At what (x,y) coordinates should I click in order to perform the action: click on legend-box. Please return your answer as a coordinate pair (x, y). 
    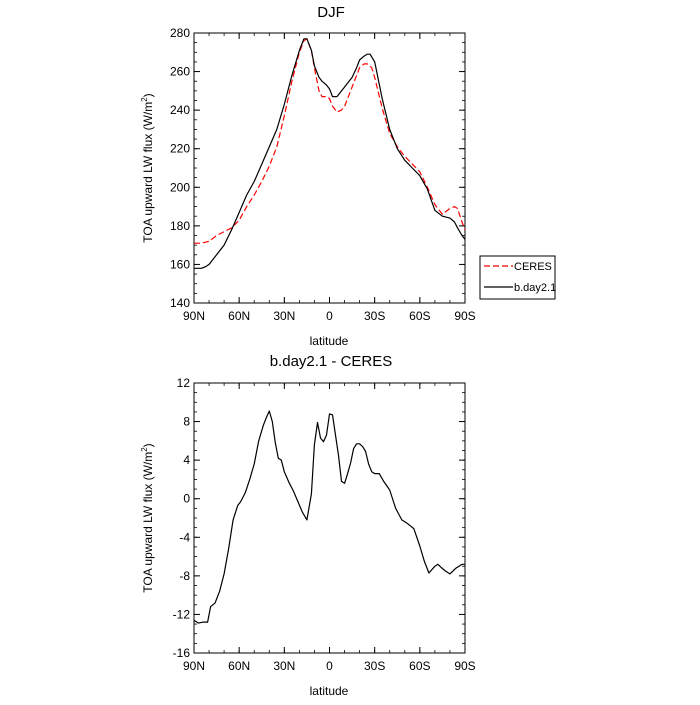
    Looking at the image, I should click on (517, 277).